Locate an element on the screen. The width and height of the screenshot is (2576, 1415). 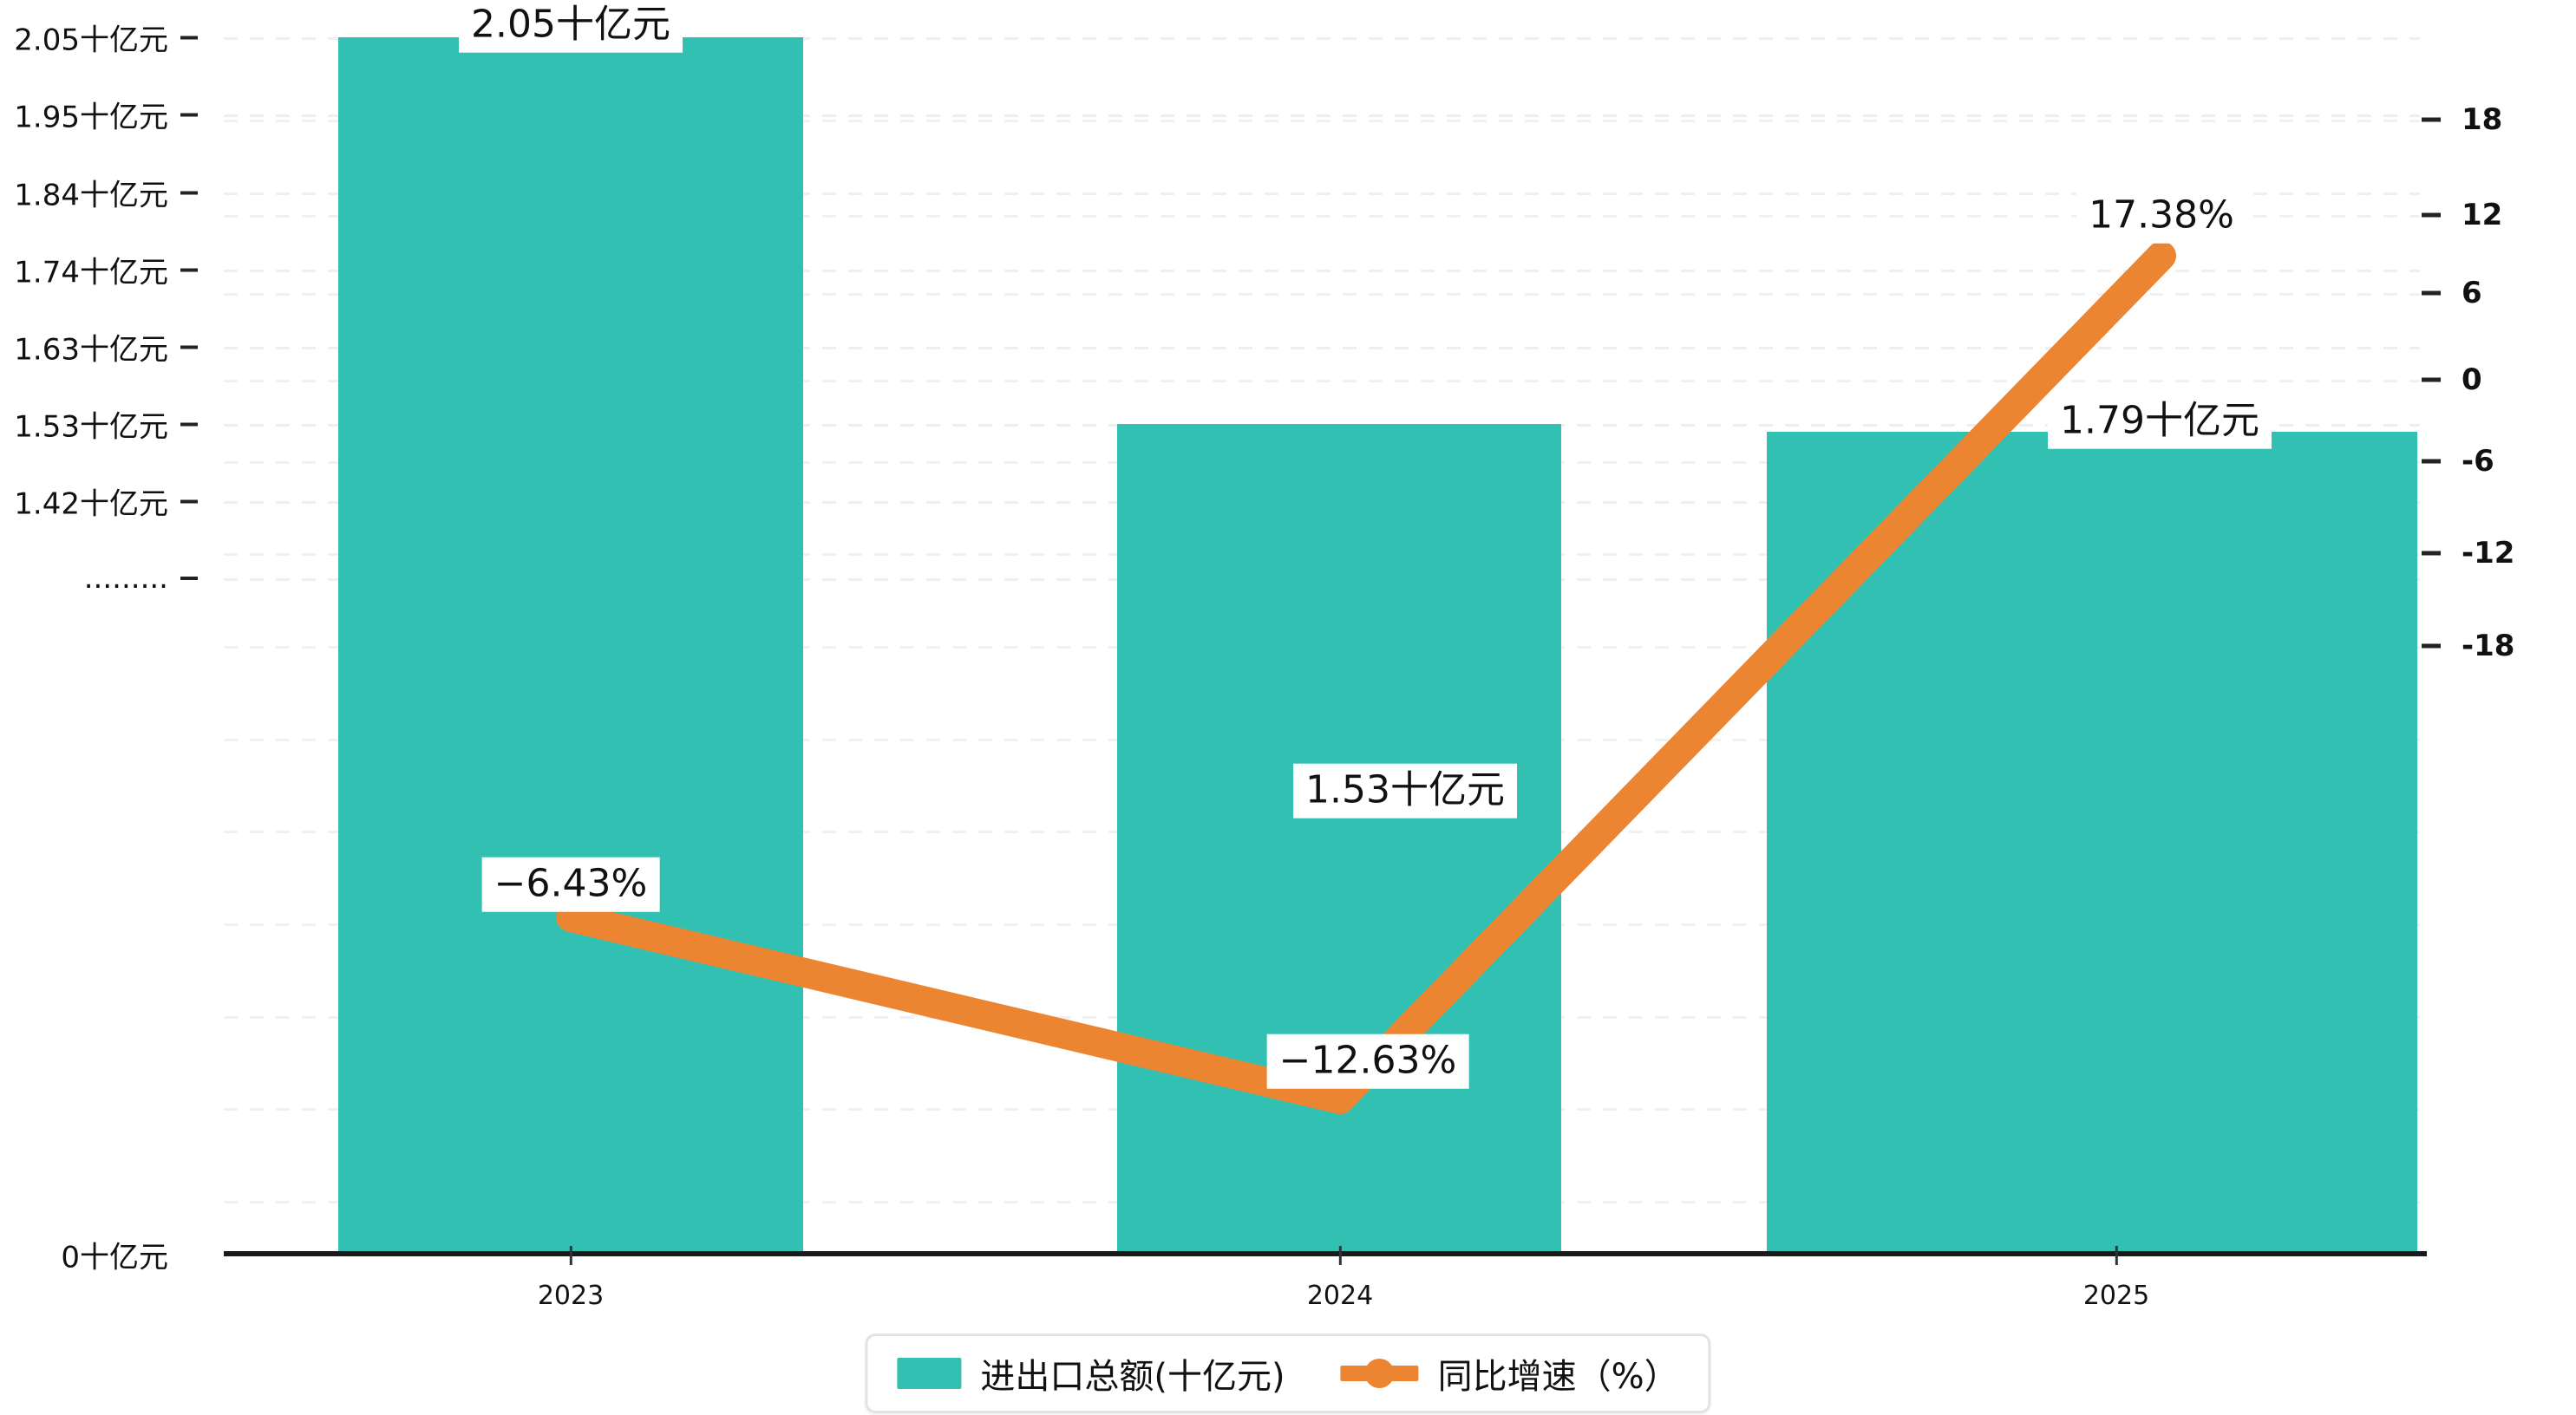
xtick-2023: 2023 is located at coordinates (571, 1278).